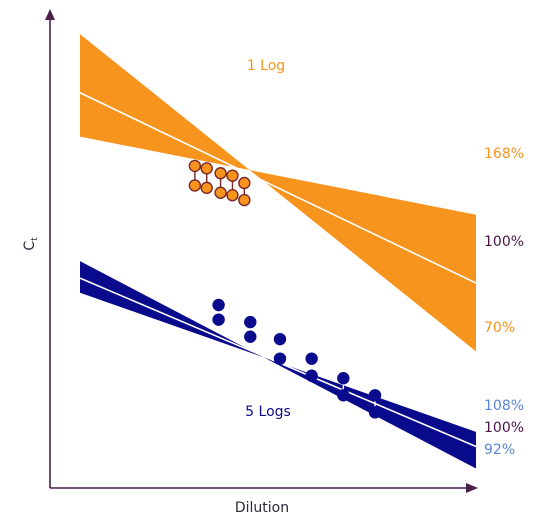 The height and width of the screenshot is (520, 560). Describe the element at coordinates (504, 428) in the screenshot. I see `series-2-center-label: 100%` at that location.